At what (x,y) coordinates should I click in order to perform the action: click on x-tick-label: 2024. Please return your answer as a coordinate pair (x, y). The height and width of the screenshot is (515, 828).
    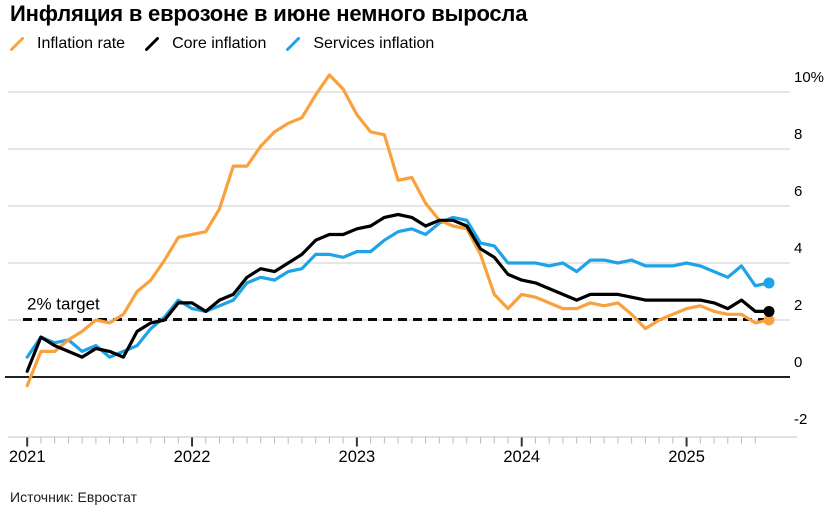
    Looking at the image, I should click on (521, 457).